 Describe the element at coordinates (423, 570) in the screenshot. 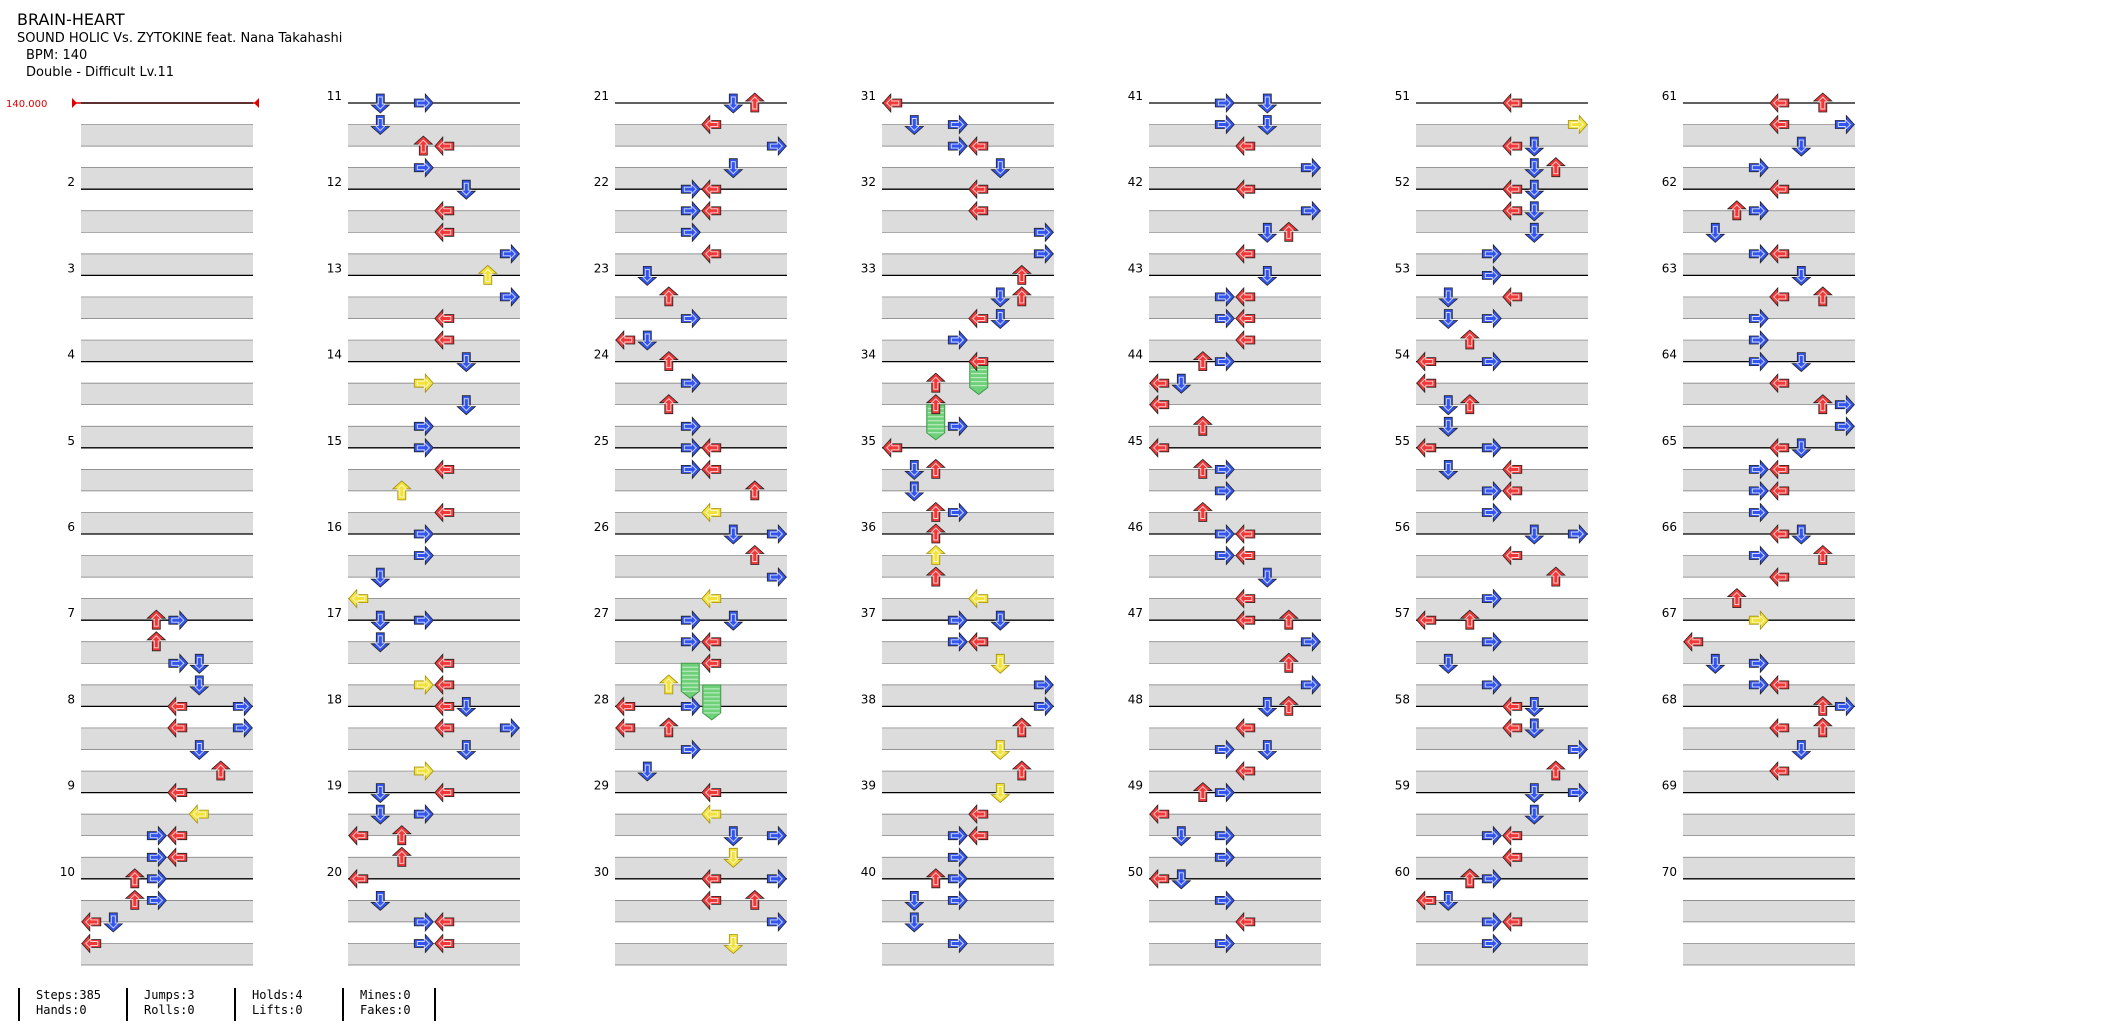

I see `measure-16: 16` at that location.